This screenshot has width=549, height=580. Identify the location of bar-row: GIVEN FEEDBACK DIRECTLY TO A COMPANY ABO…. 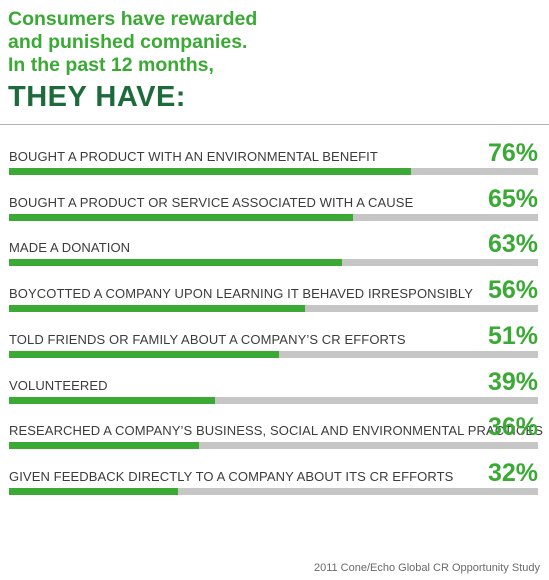
(273, 481).